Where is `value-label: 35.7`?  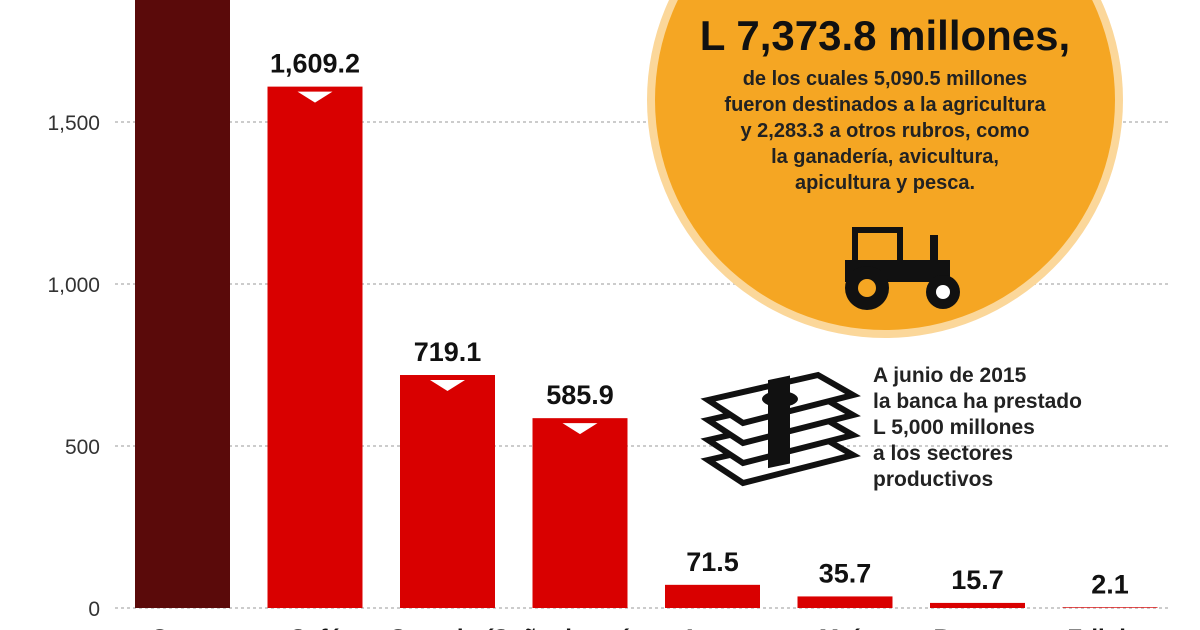 value-label: 35.7 is located at coordinates (845, 573).